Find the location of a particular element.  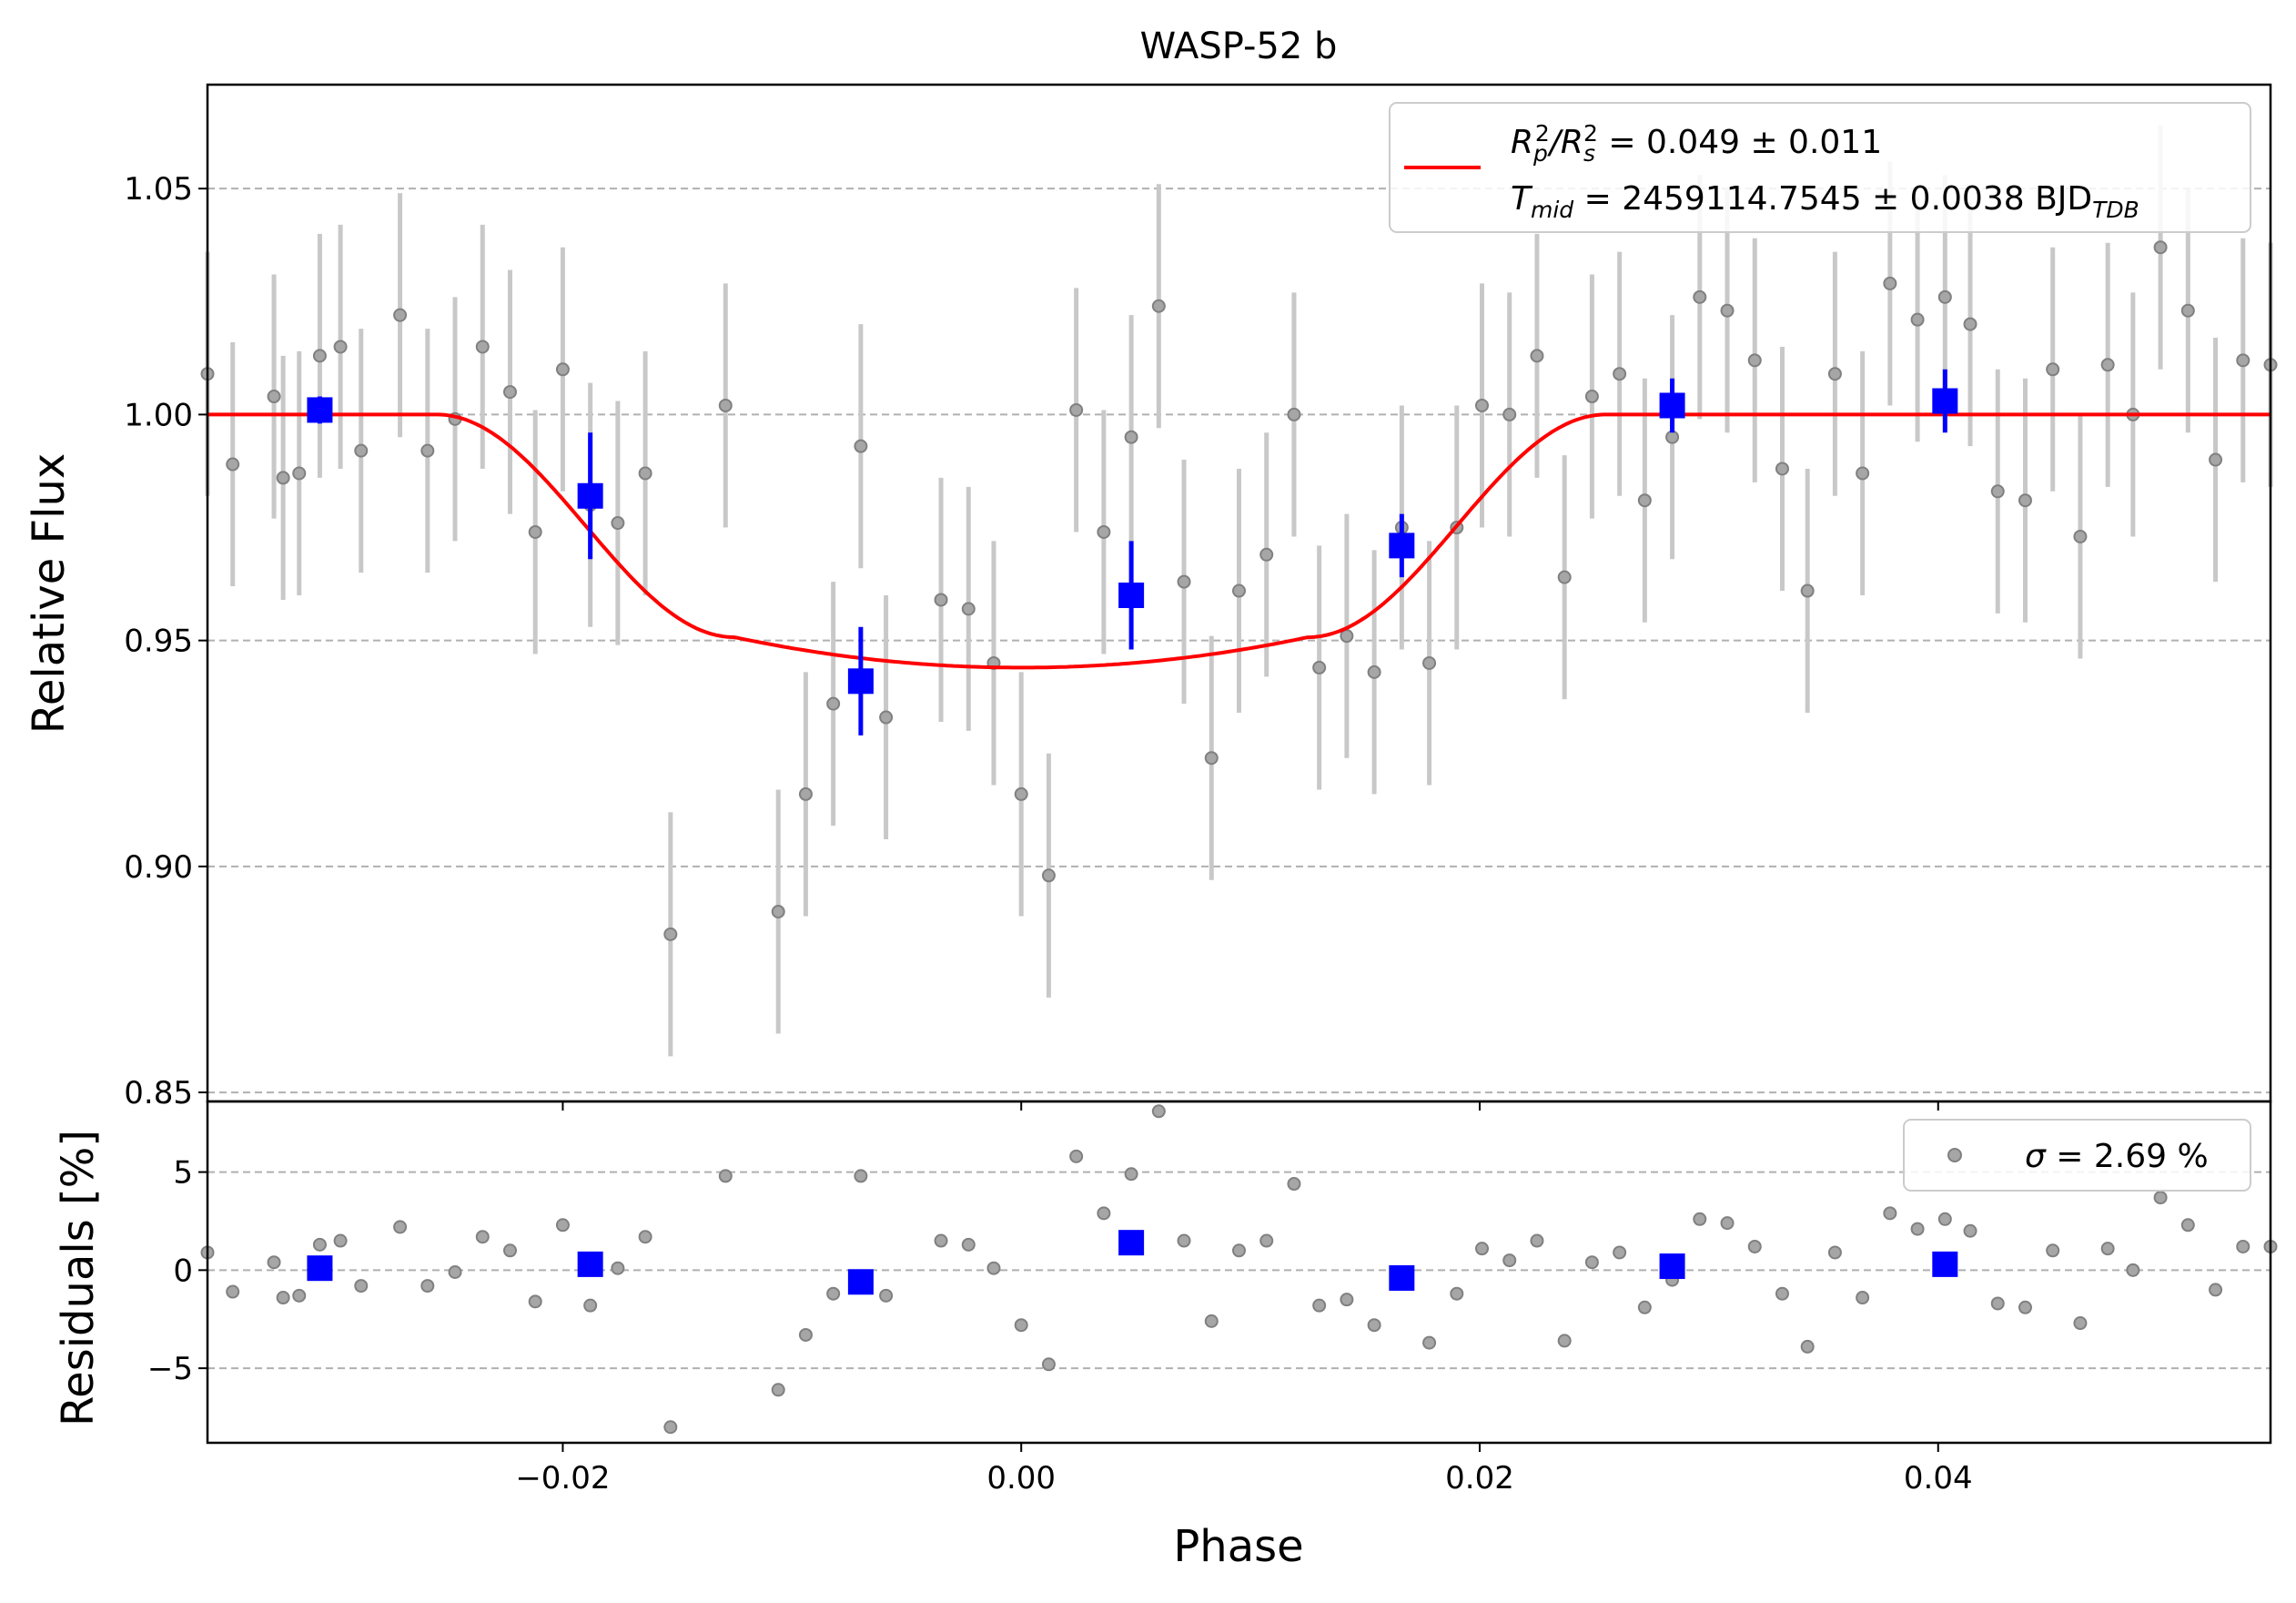

chart-title: WASP-52 b is located at coordinates (1239, 46).